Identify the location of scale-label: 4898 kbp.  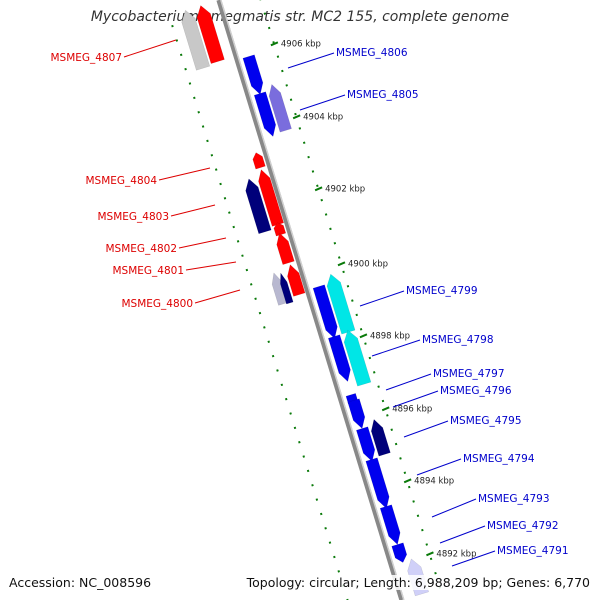
(390, 336).